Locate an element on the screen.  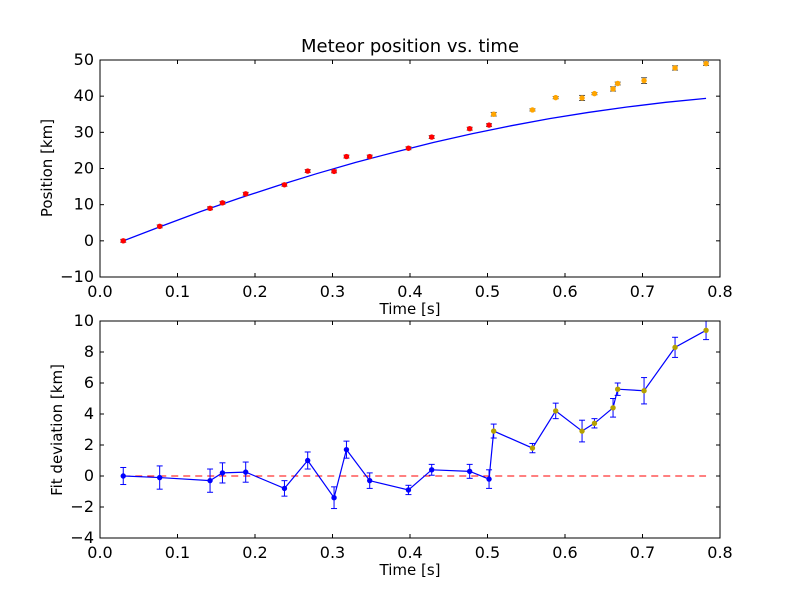
position-chart-title: Meteor position vs. time is located at coordinates (410, 46).